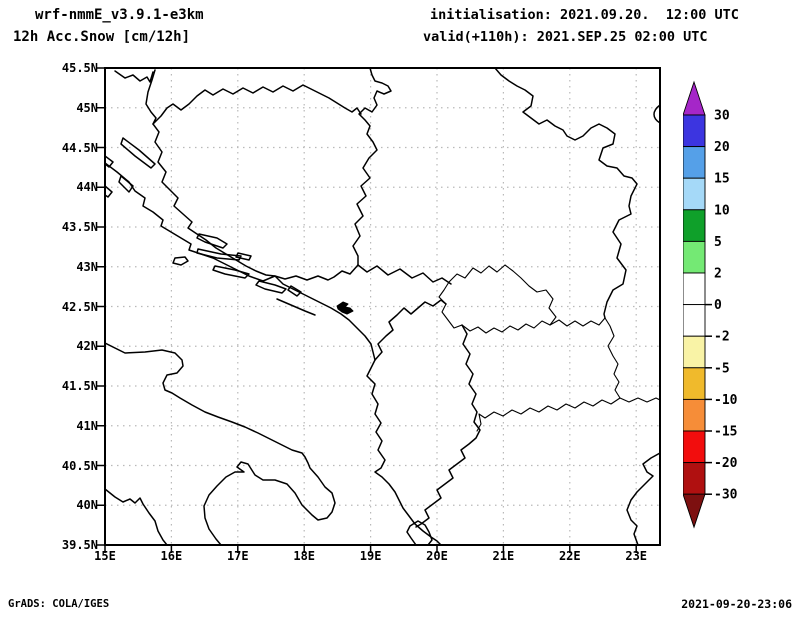 The width and height of the screenshot is (800, 618). What do you see at coordinates (370, 556) in the screenshot?
I see `x-axis-label: 19E` at bounding box center [370, 556].